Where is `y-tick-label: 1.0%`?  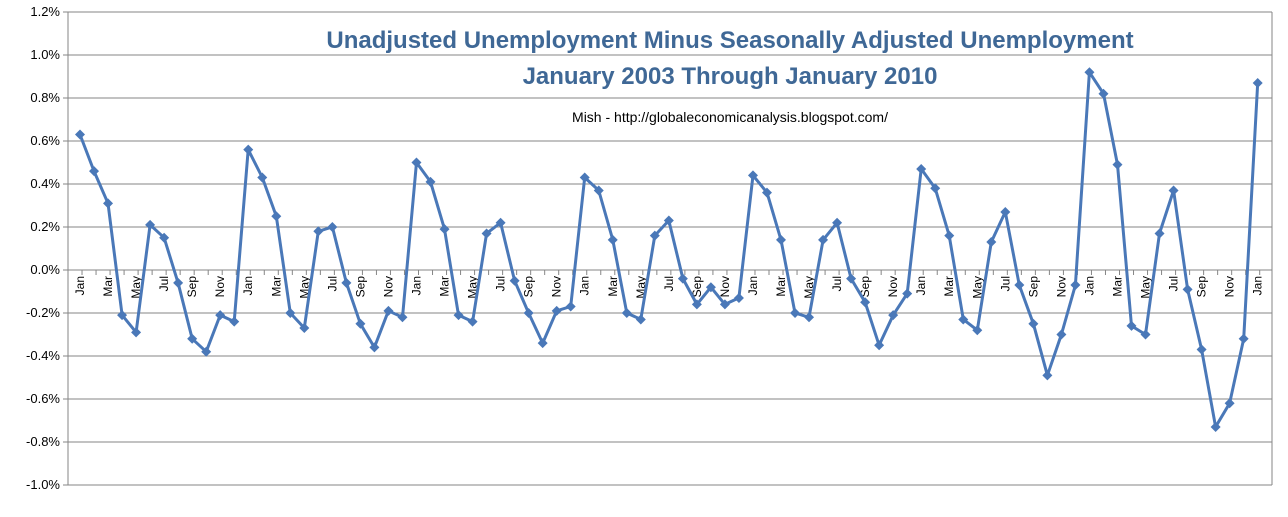
y-tick-label: 1.0% is located at coordinates (45, 54).